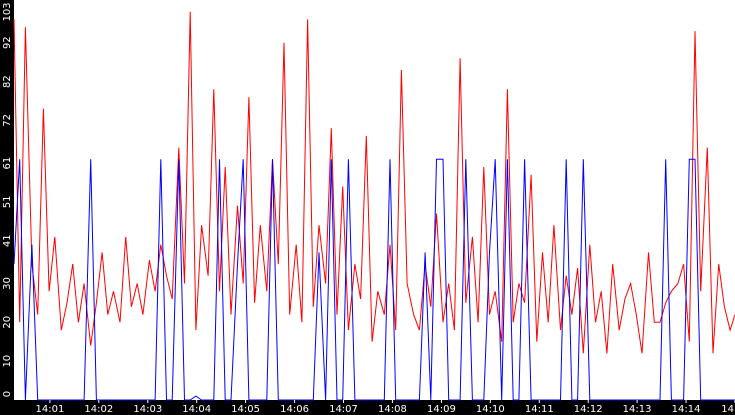 The width and height of the screenshot is (735, 415). Describe the element at coordinates (637, 409) in the screenshot. I see `x-tick-label: 14:13` at that location.